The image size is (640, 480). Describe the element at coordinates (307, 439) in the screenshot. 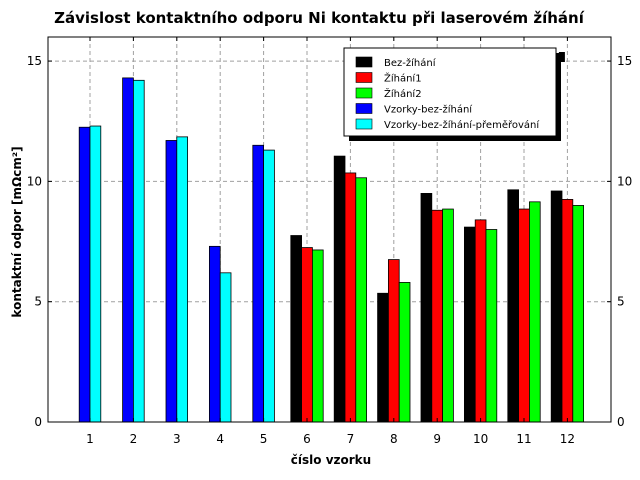

I see `x-tick-label: 6` at that location.